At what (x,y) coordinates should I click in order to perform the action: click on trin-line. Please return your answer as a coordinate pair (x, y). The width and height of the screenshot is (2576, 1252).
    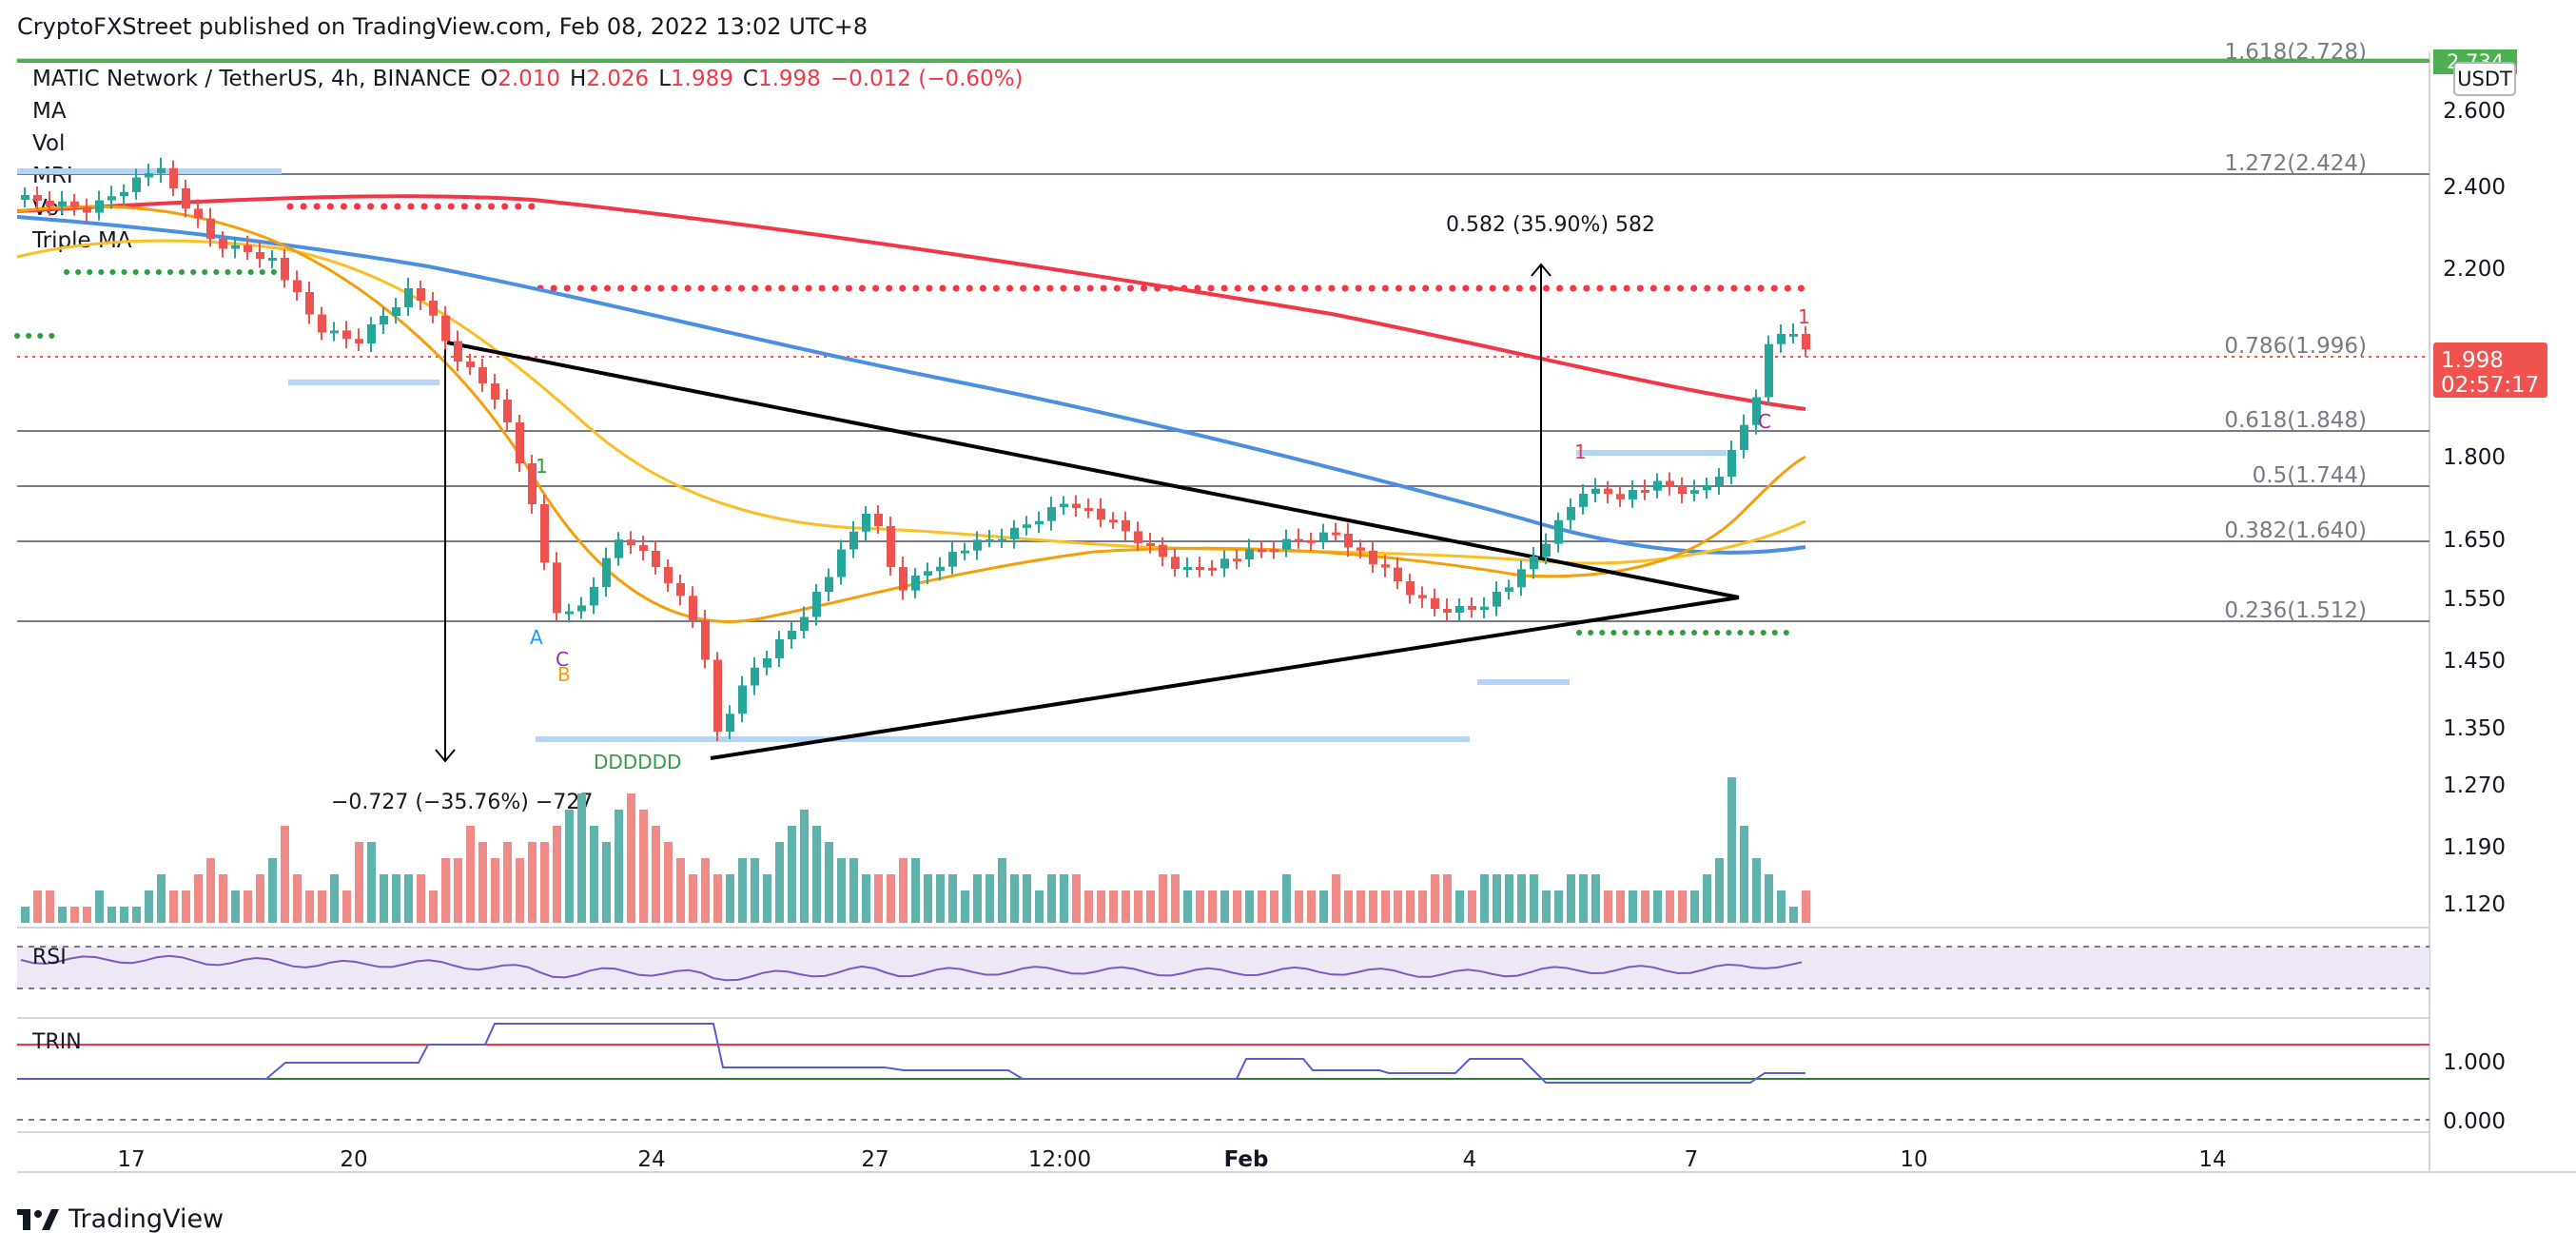
    Looking at the image, I should click on (911, 1053).